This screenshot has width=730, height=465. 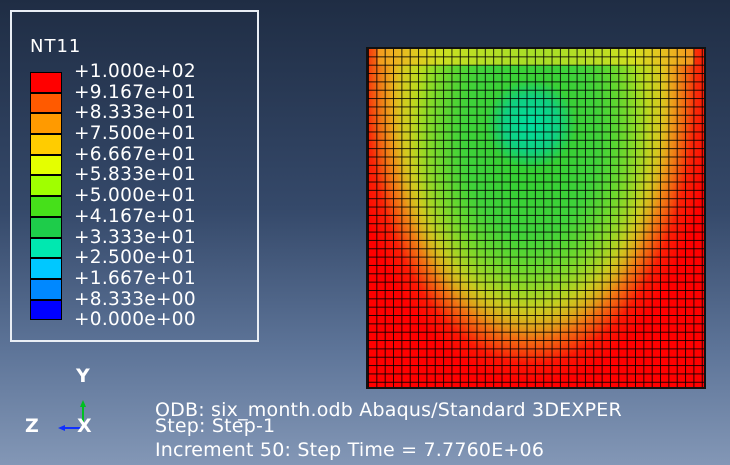 I want to click on legend-level-label: +8.333e+00, so click(x=135, y=299).